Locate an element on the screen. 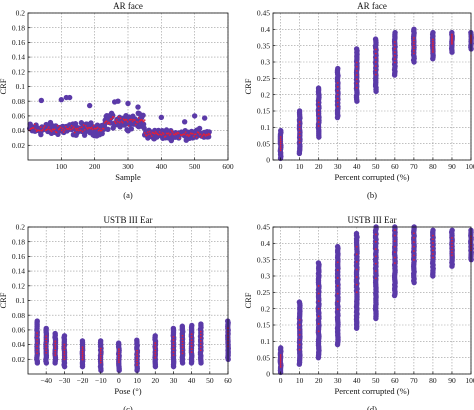 This screenshot has width=474, height=410. panel-caption: (b) is located at coordinates (372, 195).